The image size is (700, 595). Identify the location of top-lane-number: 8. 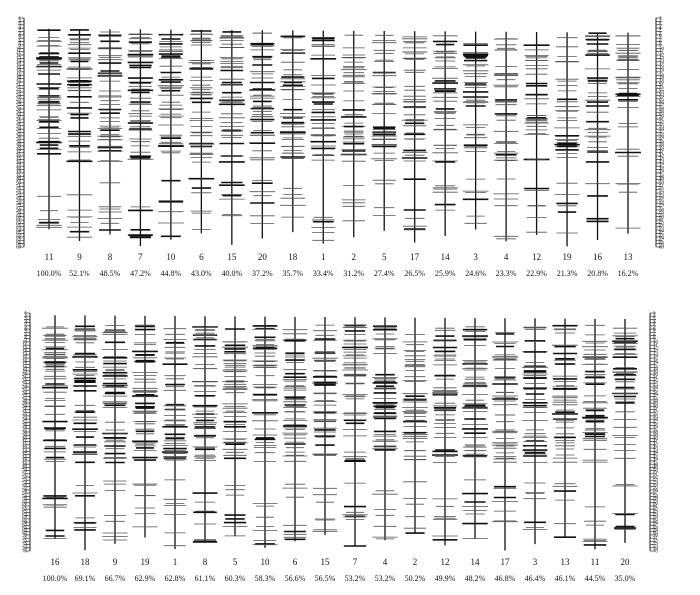
(110, 257).